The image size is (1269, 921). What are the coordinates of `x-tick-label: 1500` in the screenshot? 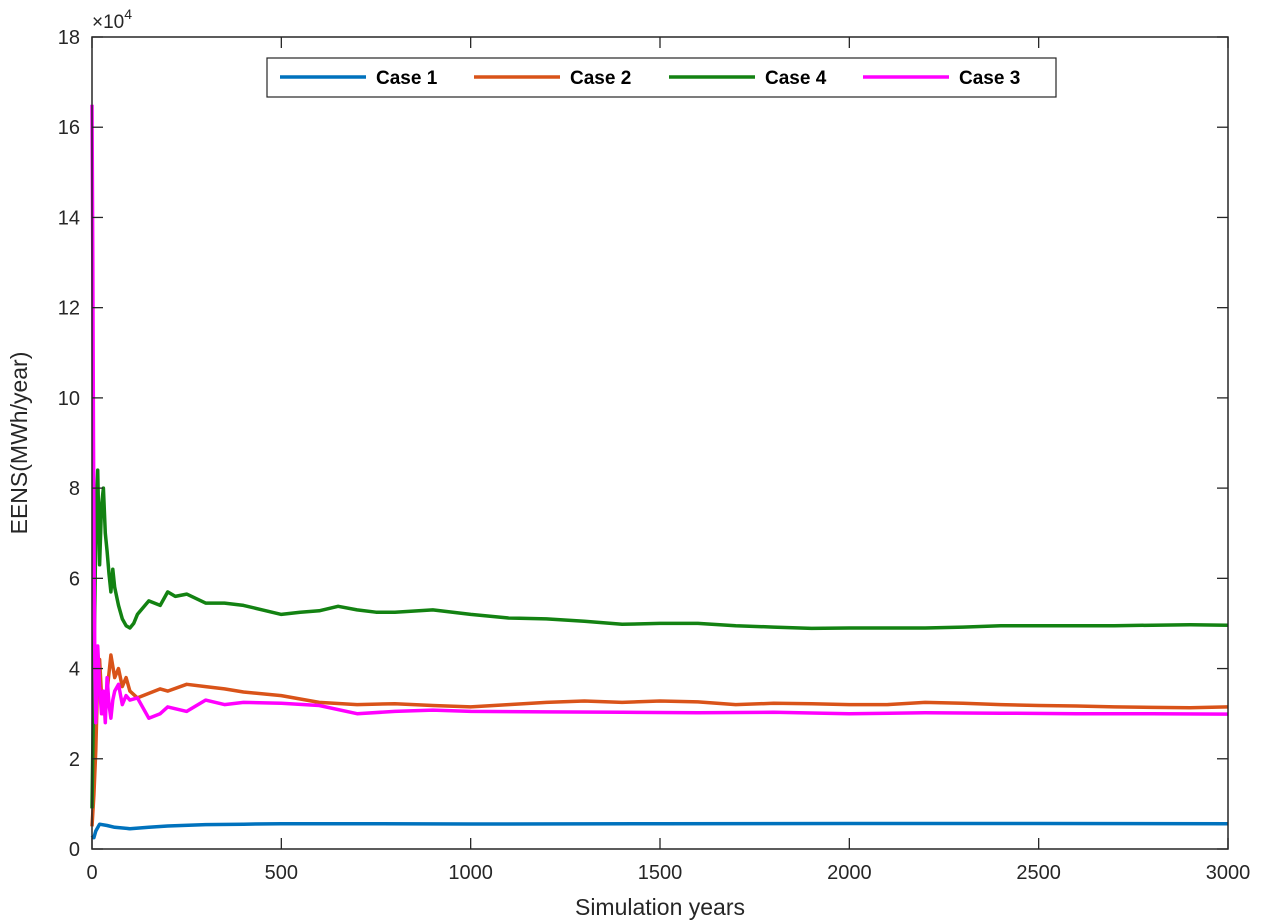 It's located at (660, 873).